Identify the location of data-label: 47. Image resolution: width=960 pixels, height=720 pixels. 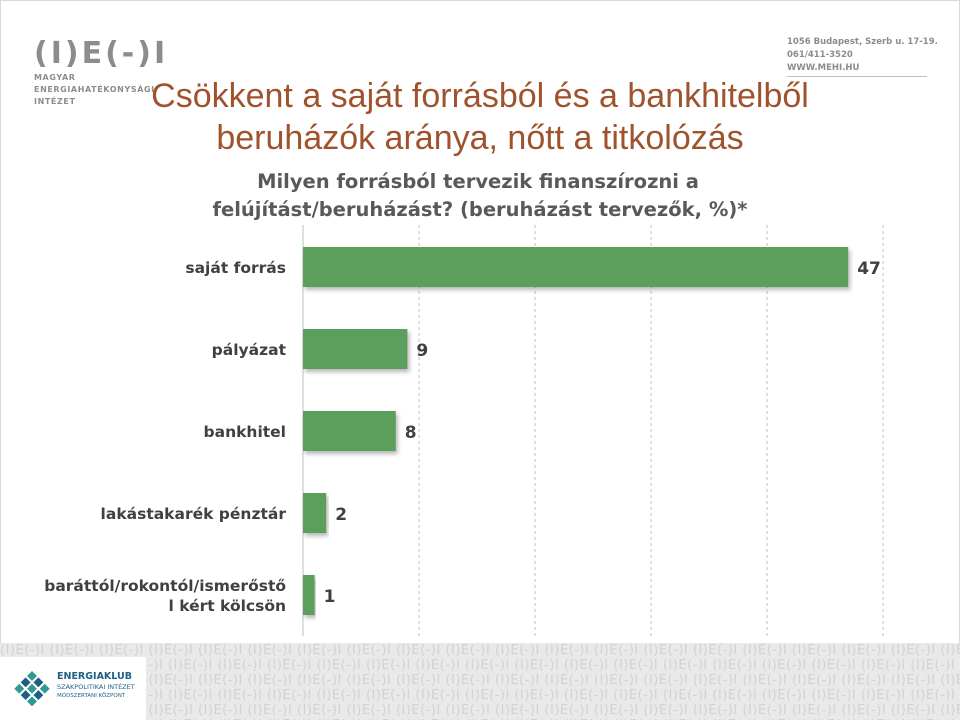
(869, 269).